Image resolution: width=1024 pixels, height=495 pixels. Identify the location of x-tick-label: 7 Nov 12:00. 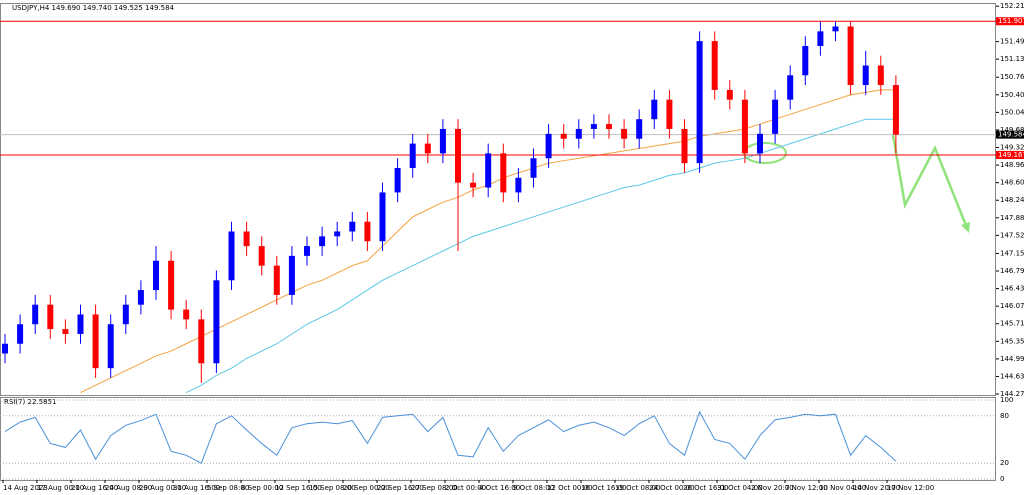
(806, 488).